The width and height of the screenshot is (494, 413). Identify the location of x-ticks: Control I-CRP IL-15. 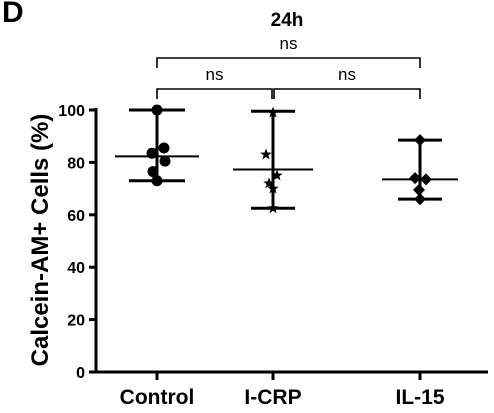
(282, 390).